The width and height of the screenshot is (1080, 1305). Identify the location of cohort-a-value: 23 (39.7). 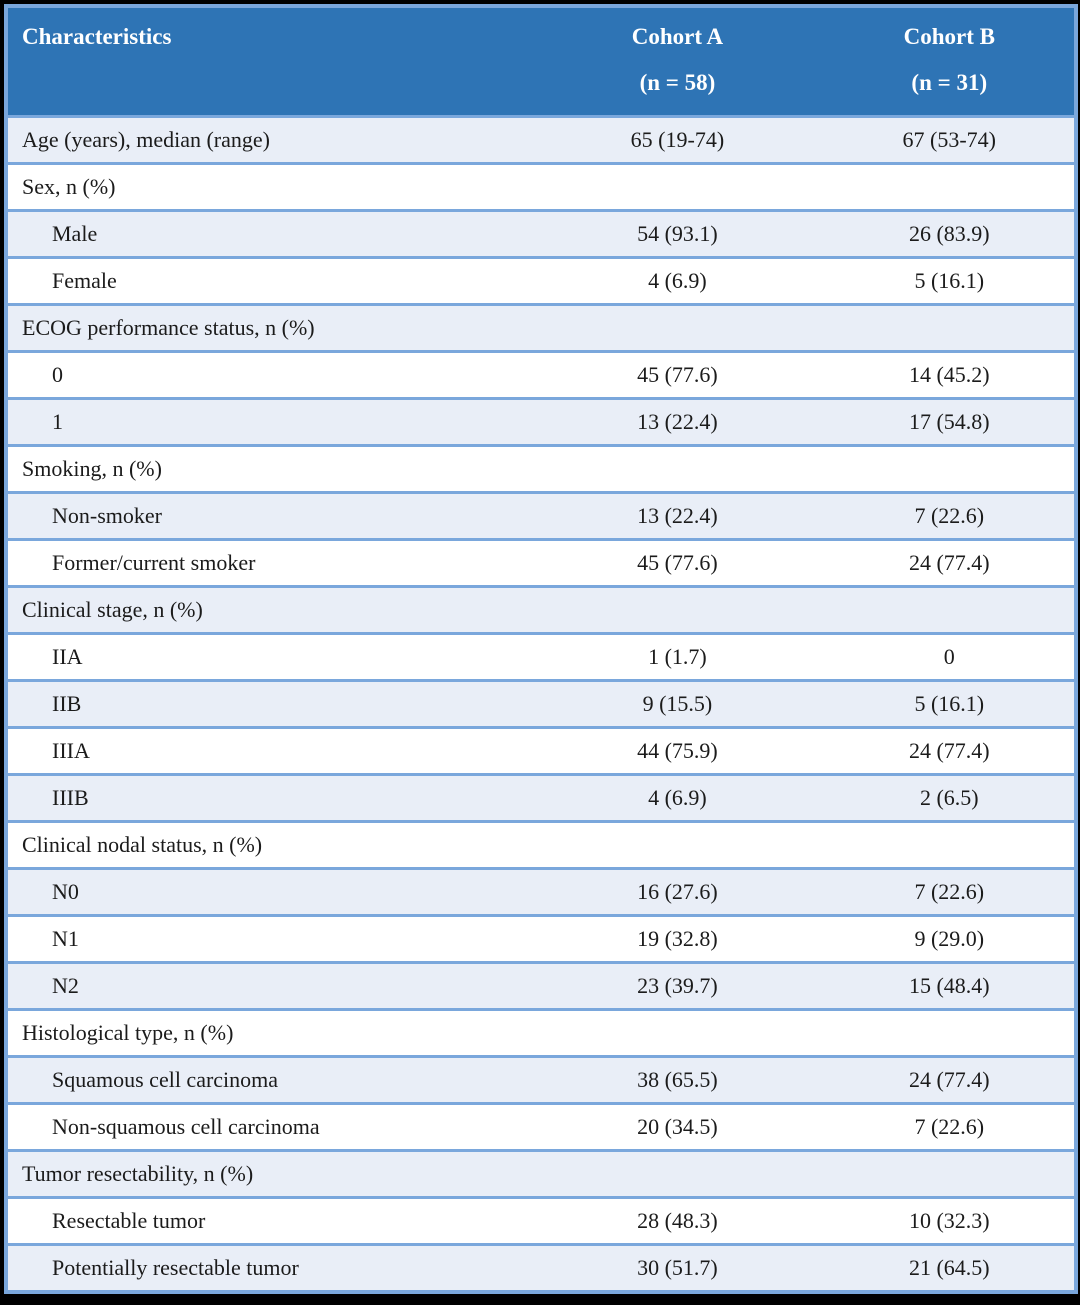
(677, 985).